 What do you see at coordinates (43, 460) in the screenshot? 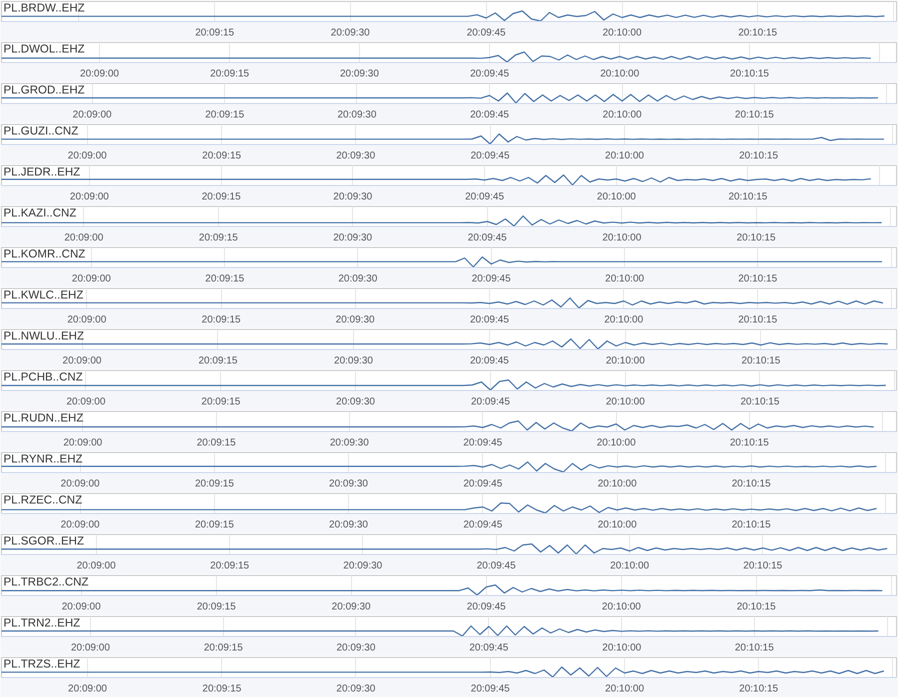
I see `chart-title: PL.RYNR..EHZ` at bounding box center [43, 460].